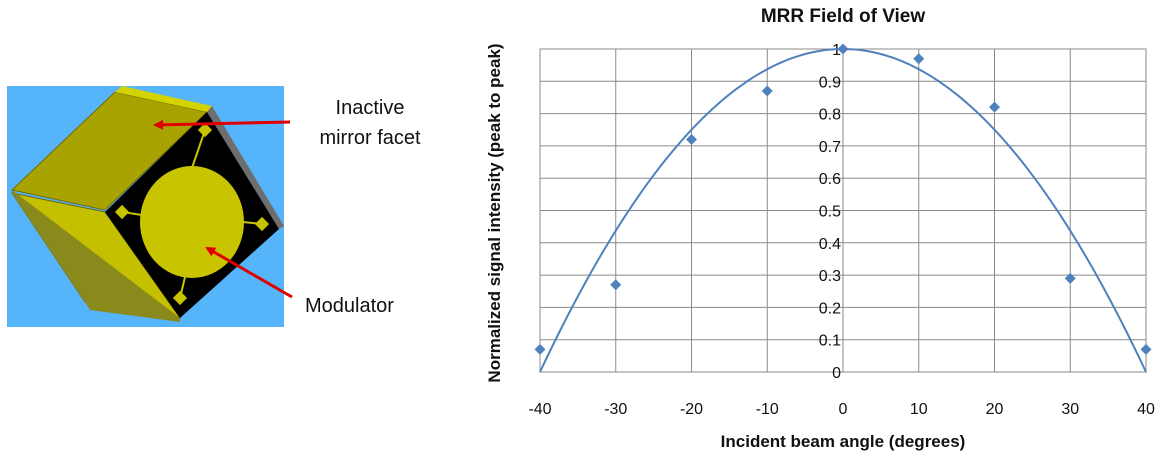 The width and height of the screenshot is (1165, 458). Describe the element at coordinates (919, 409) in the screenshot. I see `x-tick-label: 10` at that location.